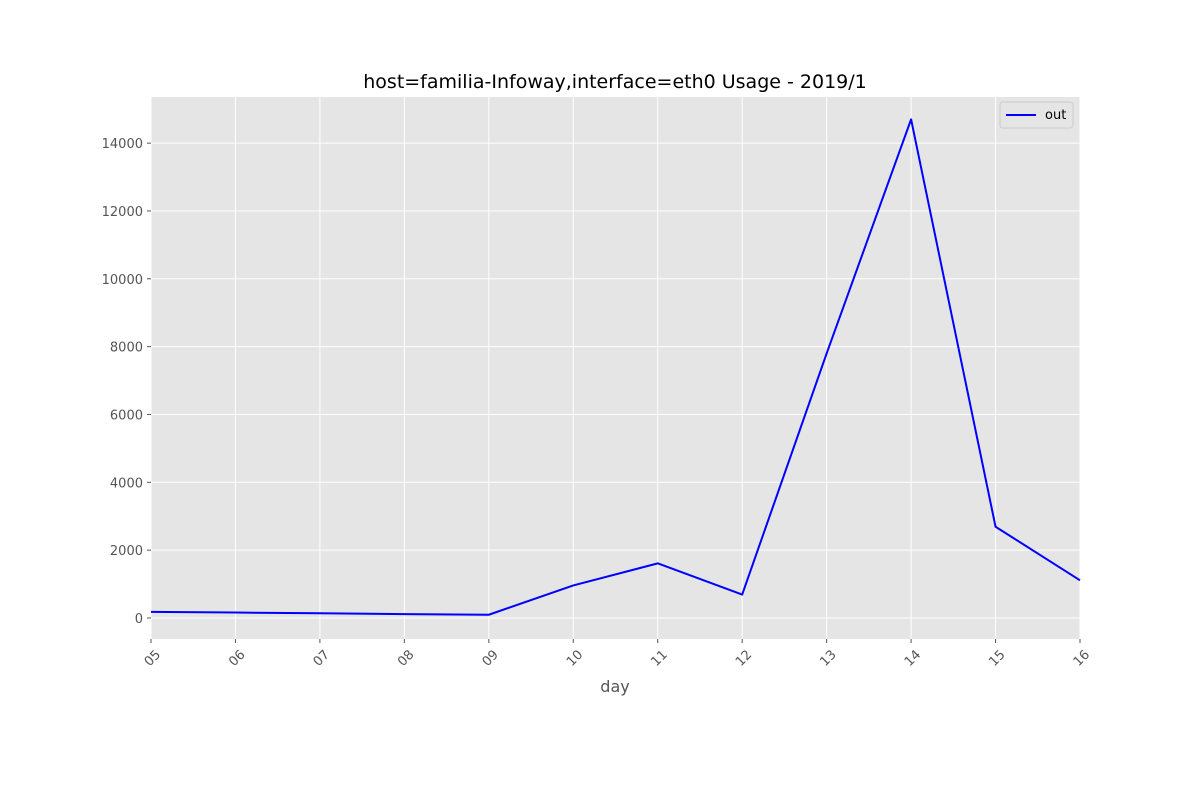 This screenshot has width=1200, height=800. Describe the element at coordinates (126, 483) in the screenshot. I see `y-tick-label: 4000` at that location.